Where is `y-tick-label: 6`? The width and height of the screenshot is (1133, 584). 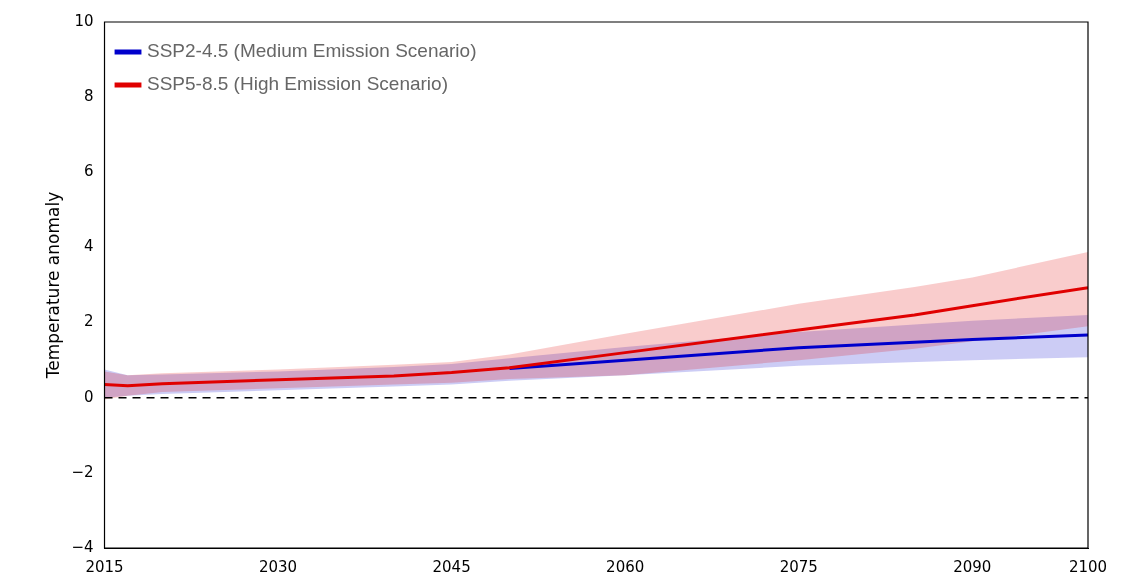 y-tick-label: 6 is located at coordinates (88, 171).